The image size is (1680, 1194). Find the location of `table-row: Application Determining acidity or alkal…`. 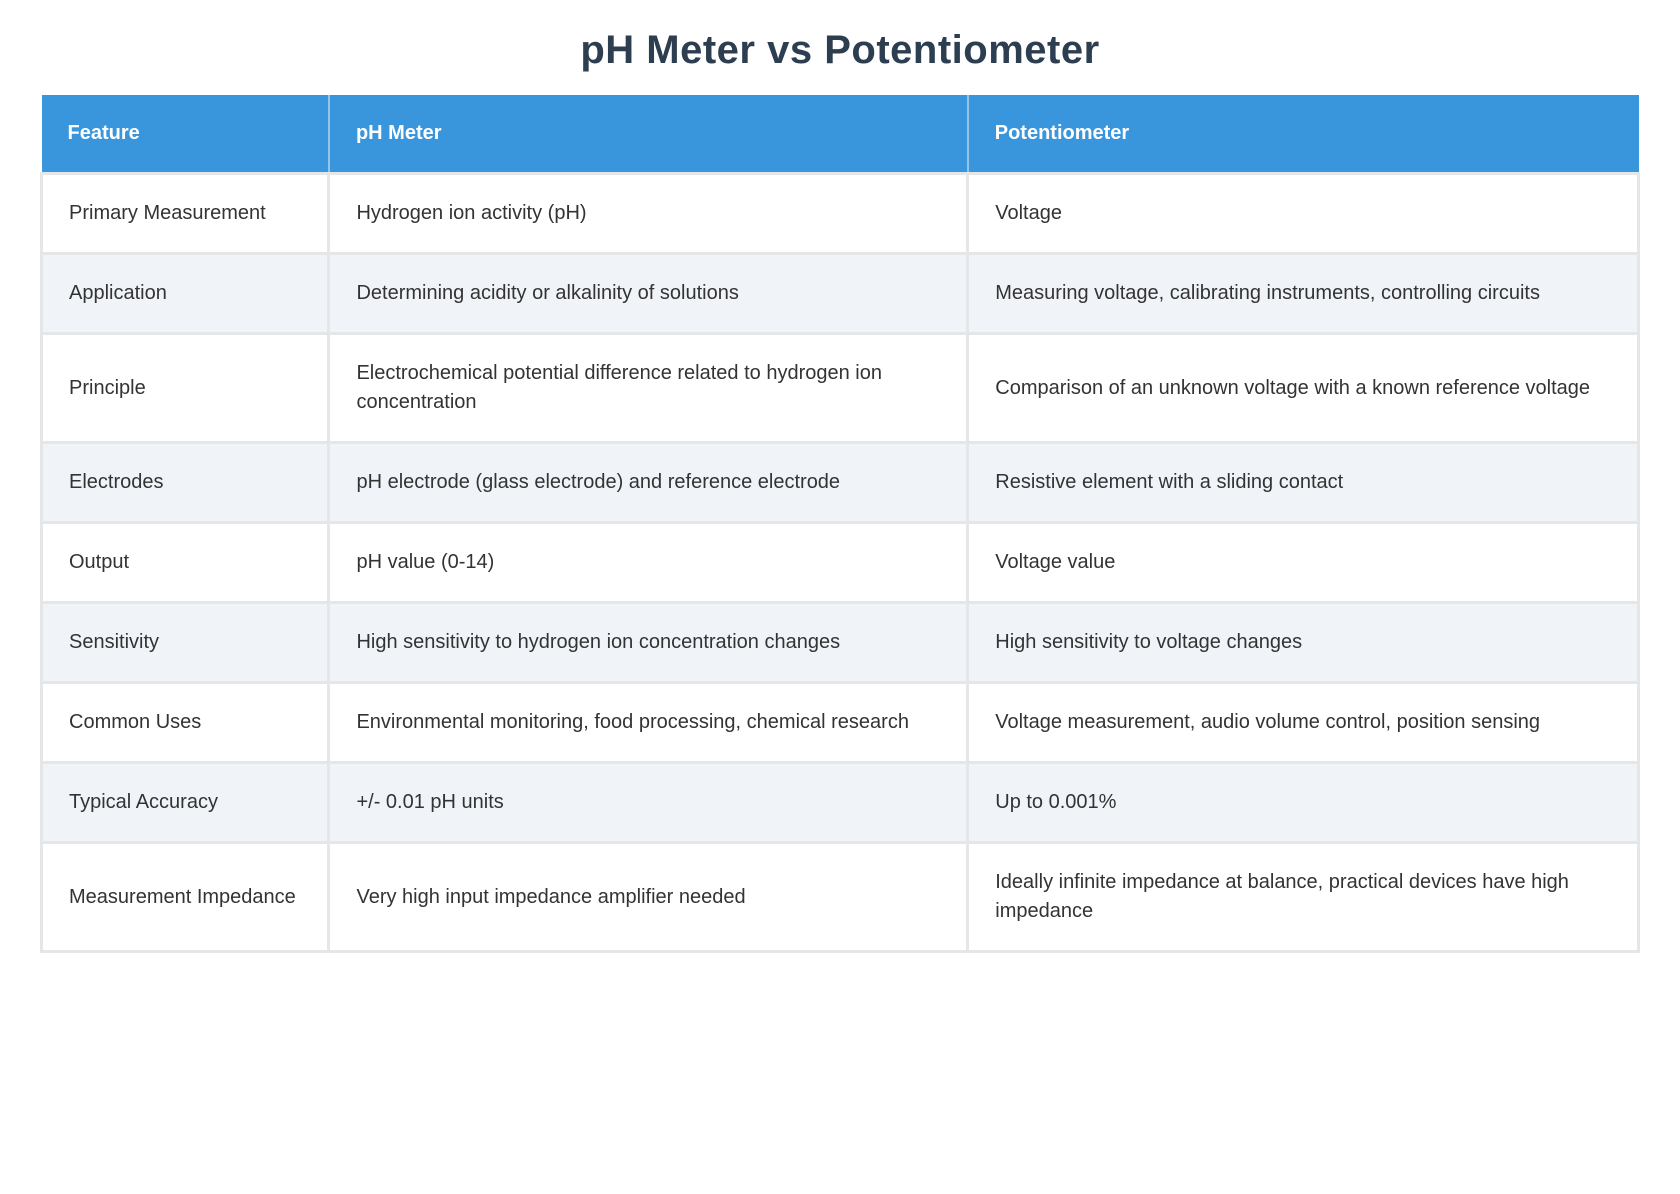

table-row: Application Determining acidity or alkal… is located at coordinates (839, 293).